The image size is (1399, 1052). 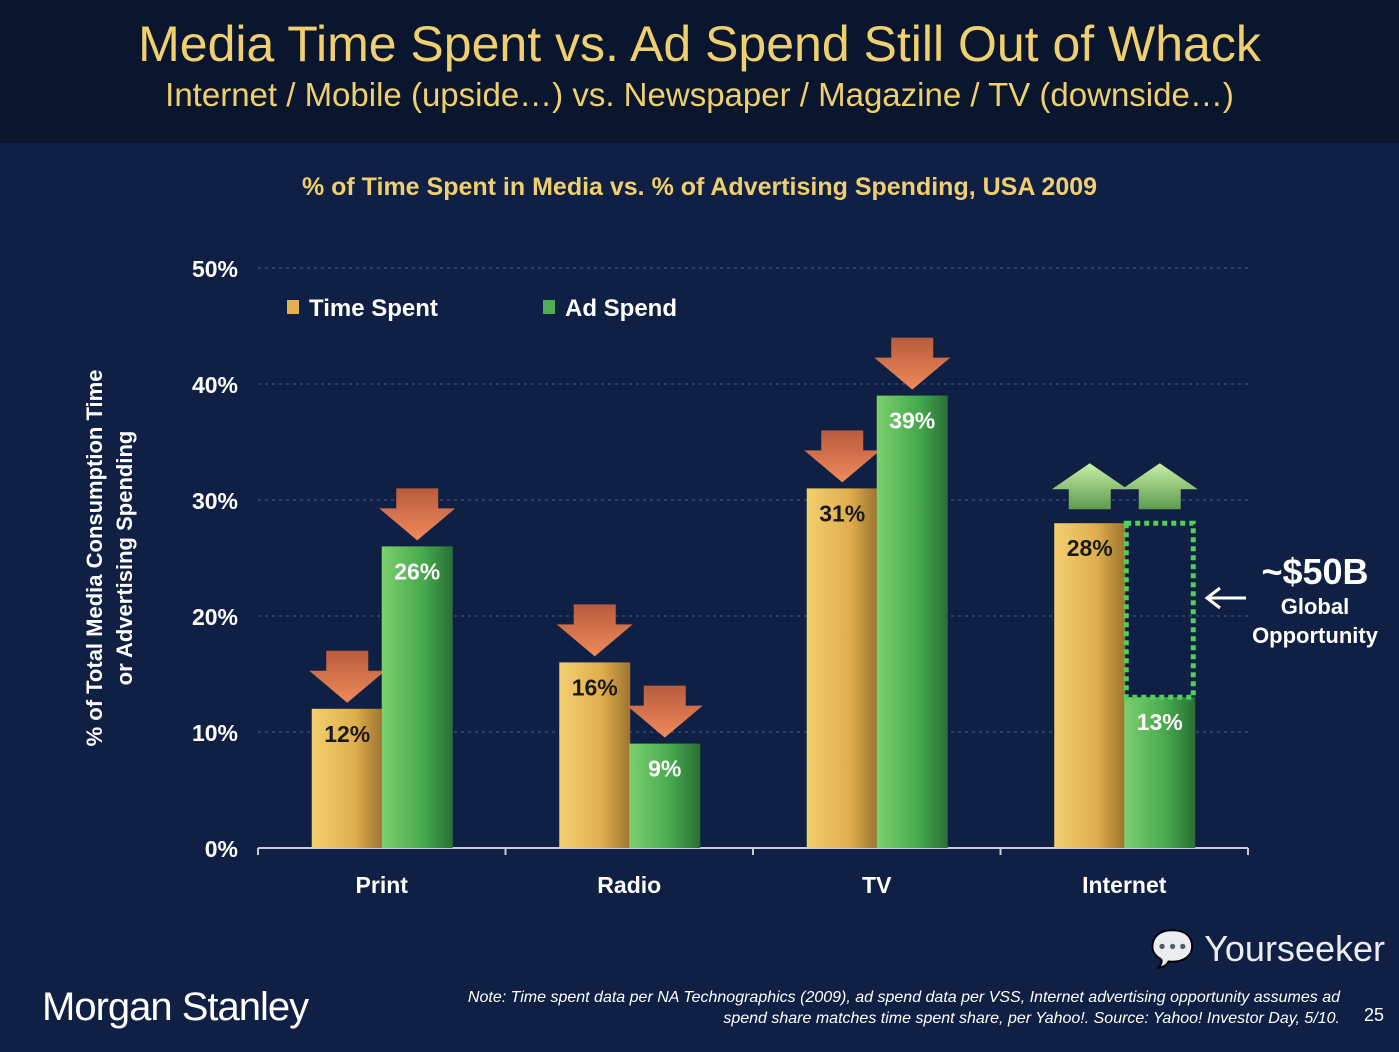 What do you see at coordinates (215, 501) in the screenshot?
I see `y-tick-label: 30%` at bounding box center [215, 501].